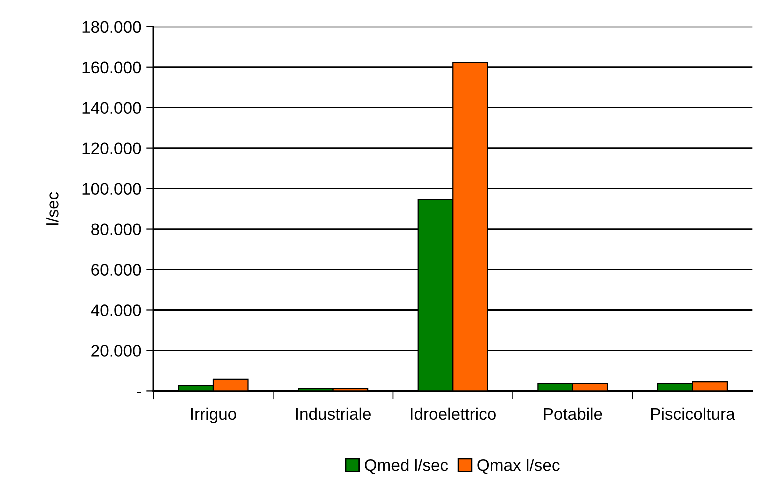 The height and width of the screenshot is (489, 768). Describe the element at coordinates (694, 414) in the screenshot. I see `x-tick-label: Piscicoltura` at that location.